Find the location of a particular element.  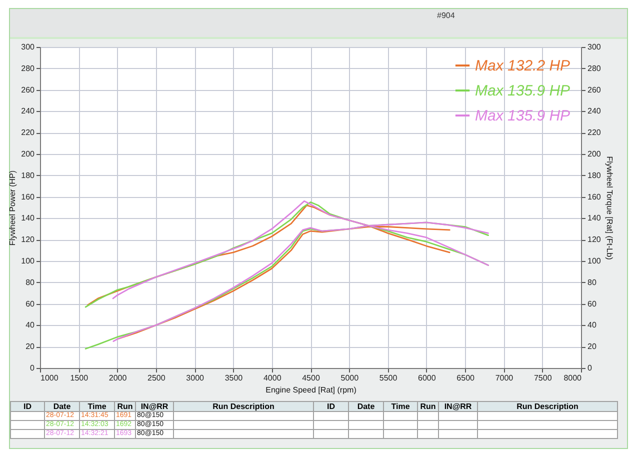

y-tick-label: 120 is located at coordinates (28, 239).